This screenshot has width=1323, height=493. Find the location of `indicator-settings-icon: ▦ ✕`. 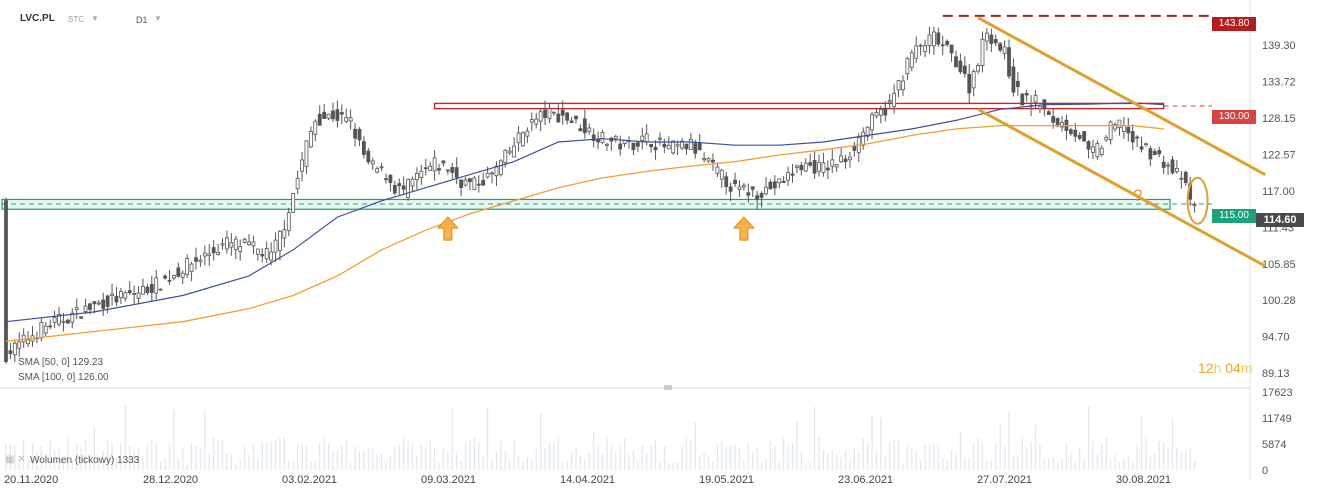

indicator-settings-icon: ▦ ✕ is located at coordinates (15, 459).